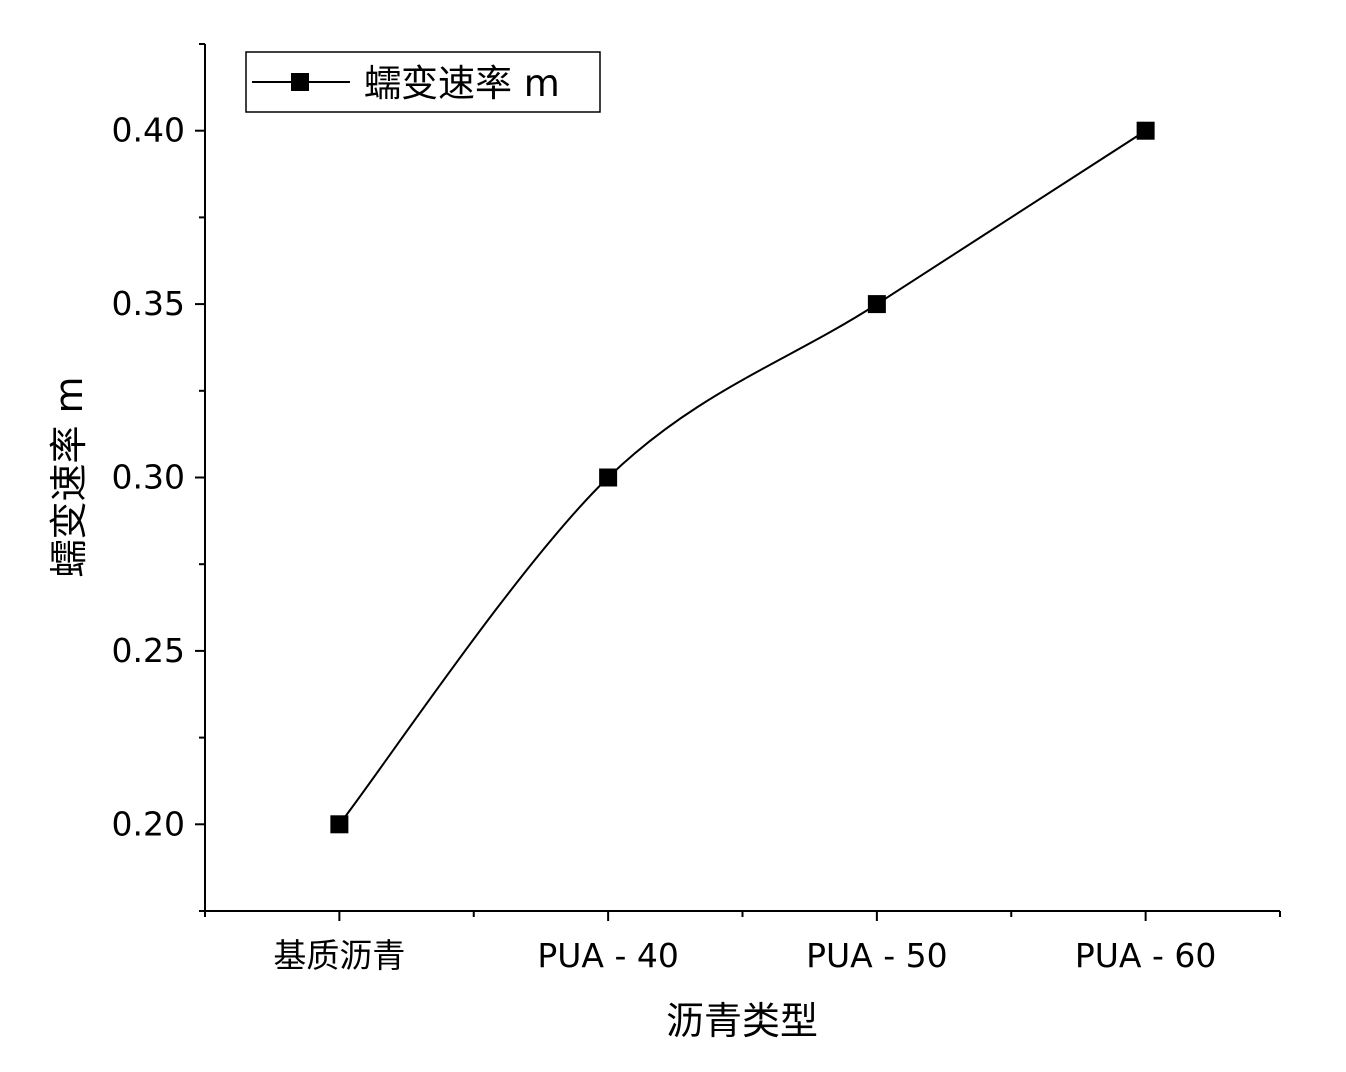 The height and width of the screenshot is (1072, 1346). Describe the element at coordinates (877, 955) in the screenshot. I see `x-tick-label: PUA - 50` at that location.